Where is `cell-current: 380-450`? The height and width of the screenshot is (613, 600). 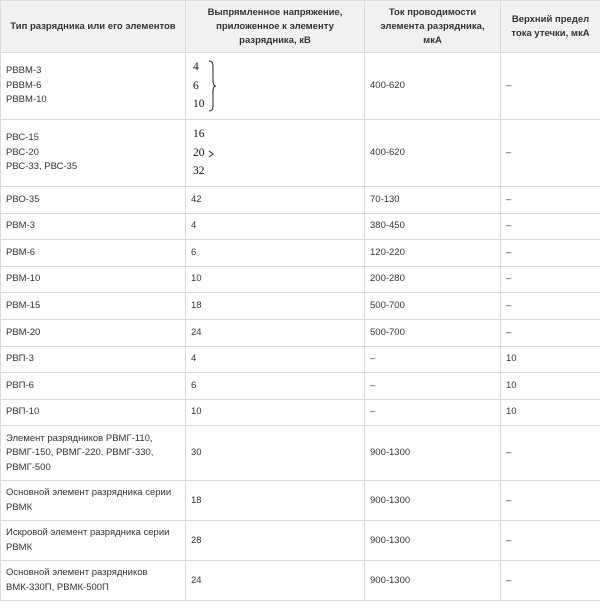
cell-current: 380-450 is located at coordinates (432, 226).